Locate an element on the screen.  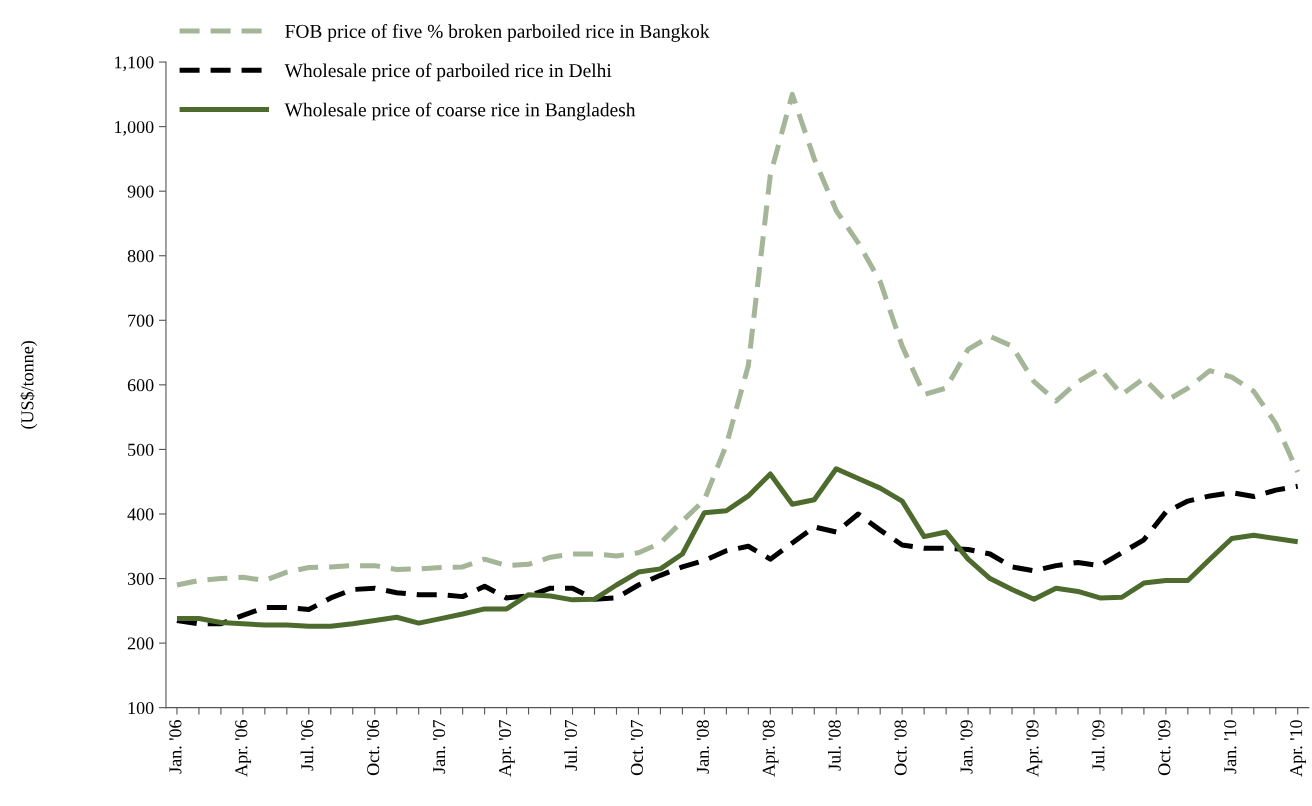
x-tick-label: Oct. '09 is located at coordinates (1164, 748).